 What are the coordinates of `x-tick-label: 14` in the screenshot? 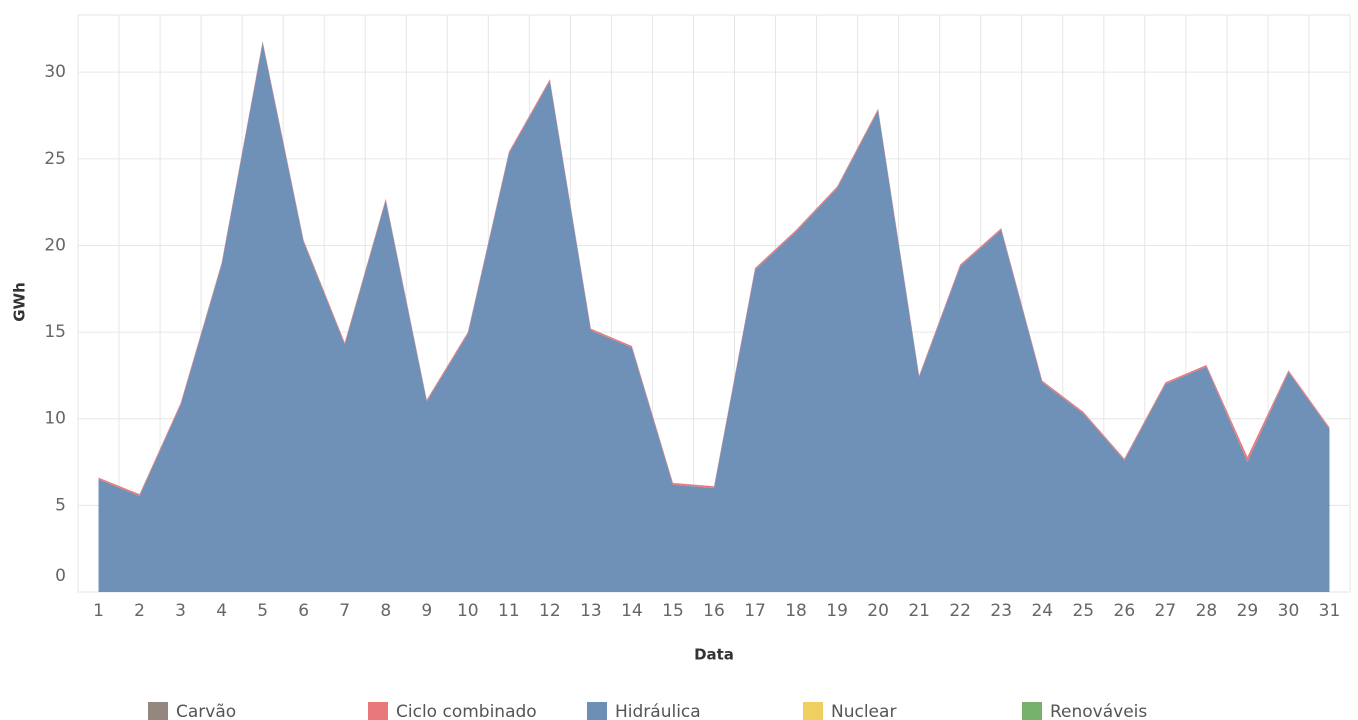 It's located at (632, 611).